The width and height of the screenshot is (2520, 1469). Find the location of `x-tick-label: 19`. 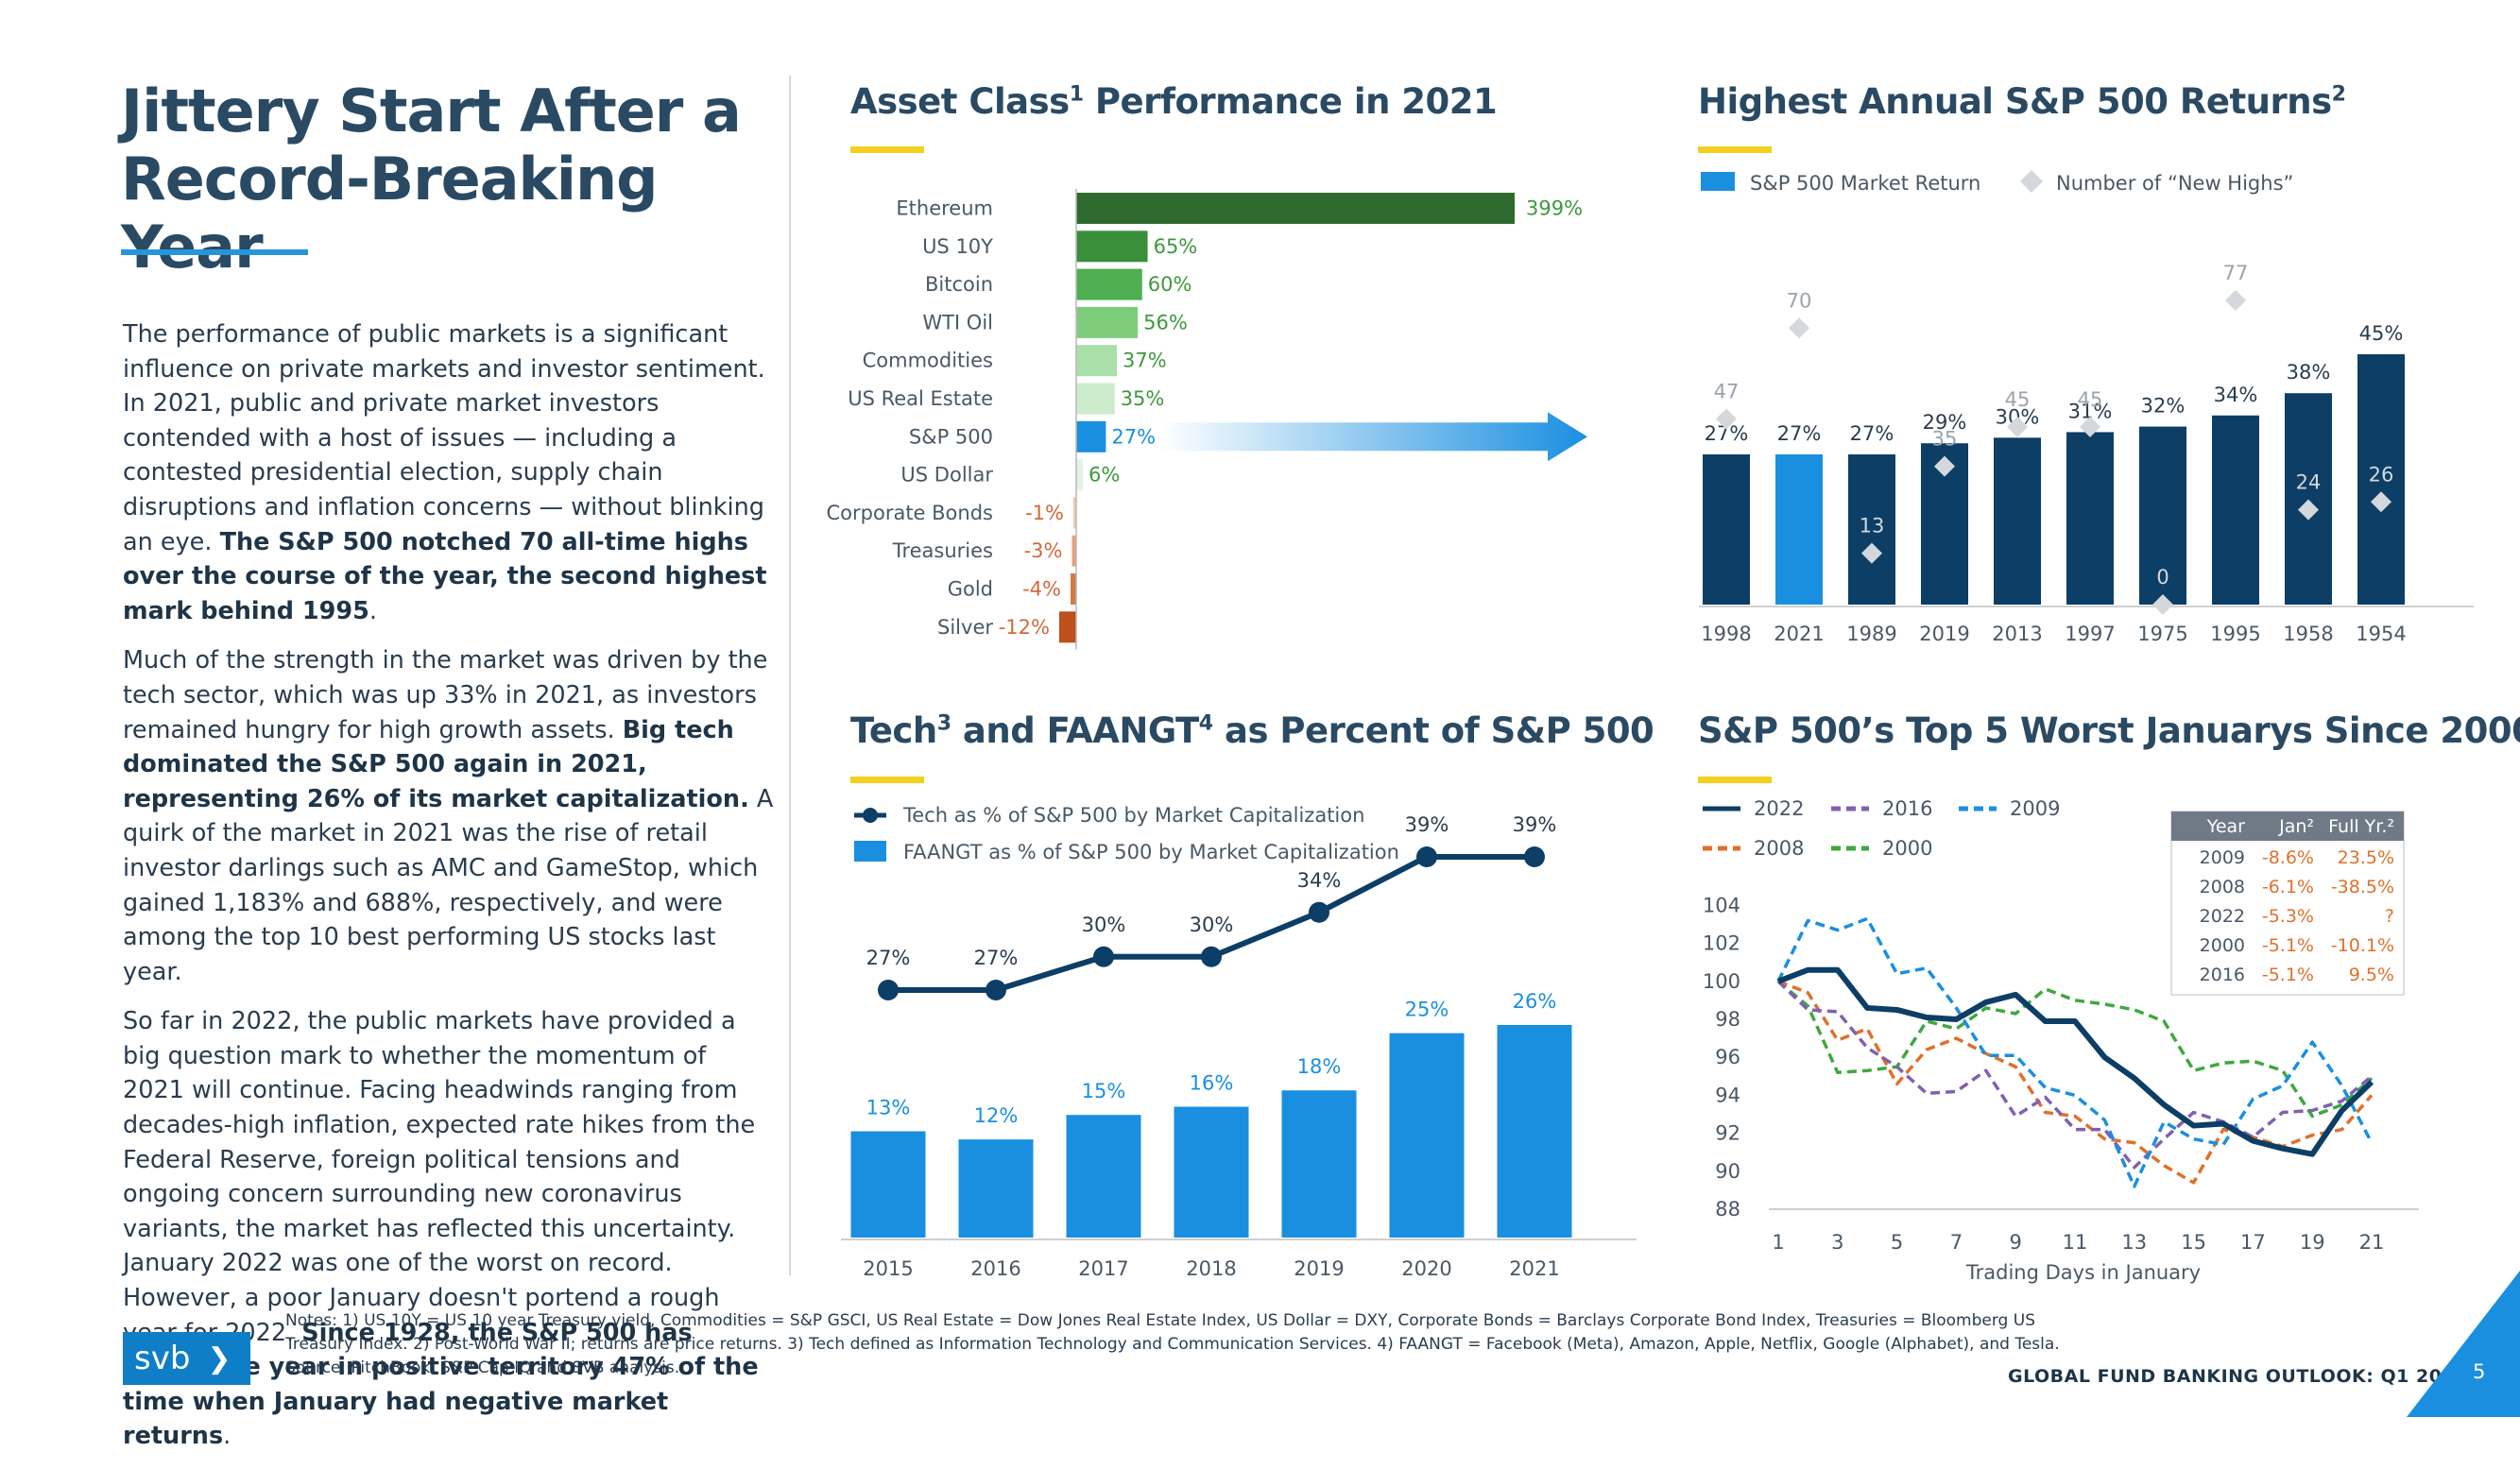

x-tick-label: 19 is located at coordinates (2312, 1242).